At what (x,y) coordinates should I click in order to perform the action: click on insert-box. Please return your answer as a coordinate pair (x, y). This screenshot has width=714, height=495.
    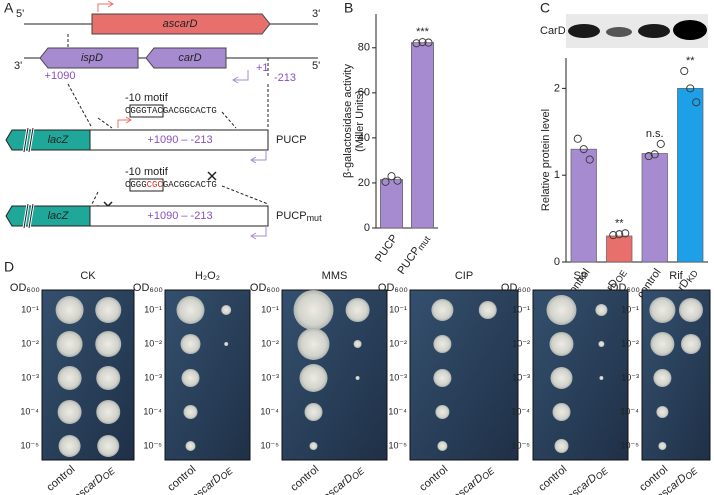
    Looking at the image, I should click on (179, 140).